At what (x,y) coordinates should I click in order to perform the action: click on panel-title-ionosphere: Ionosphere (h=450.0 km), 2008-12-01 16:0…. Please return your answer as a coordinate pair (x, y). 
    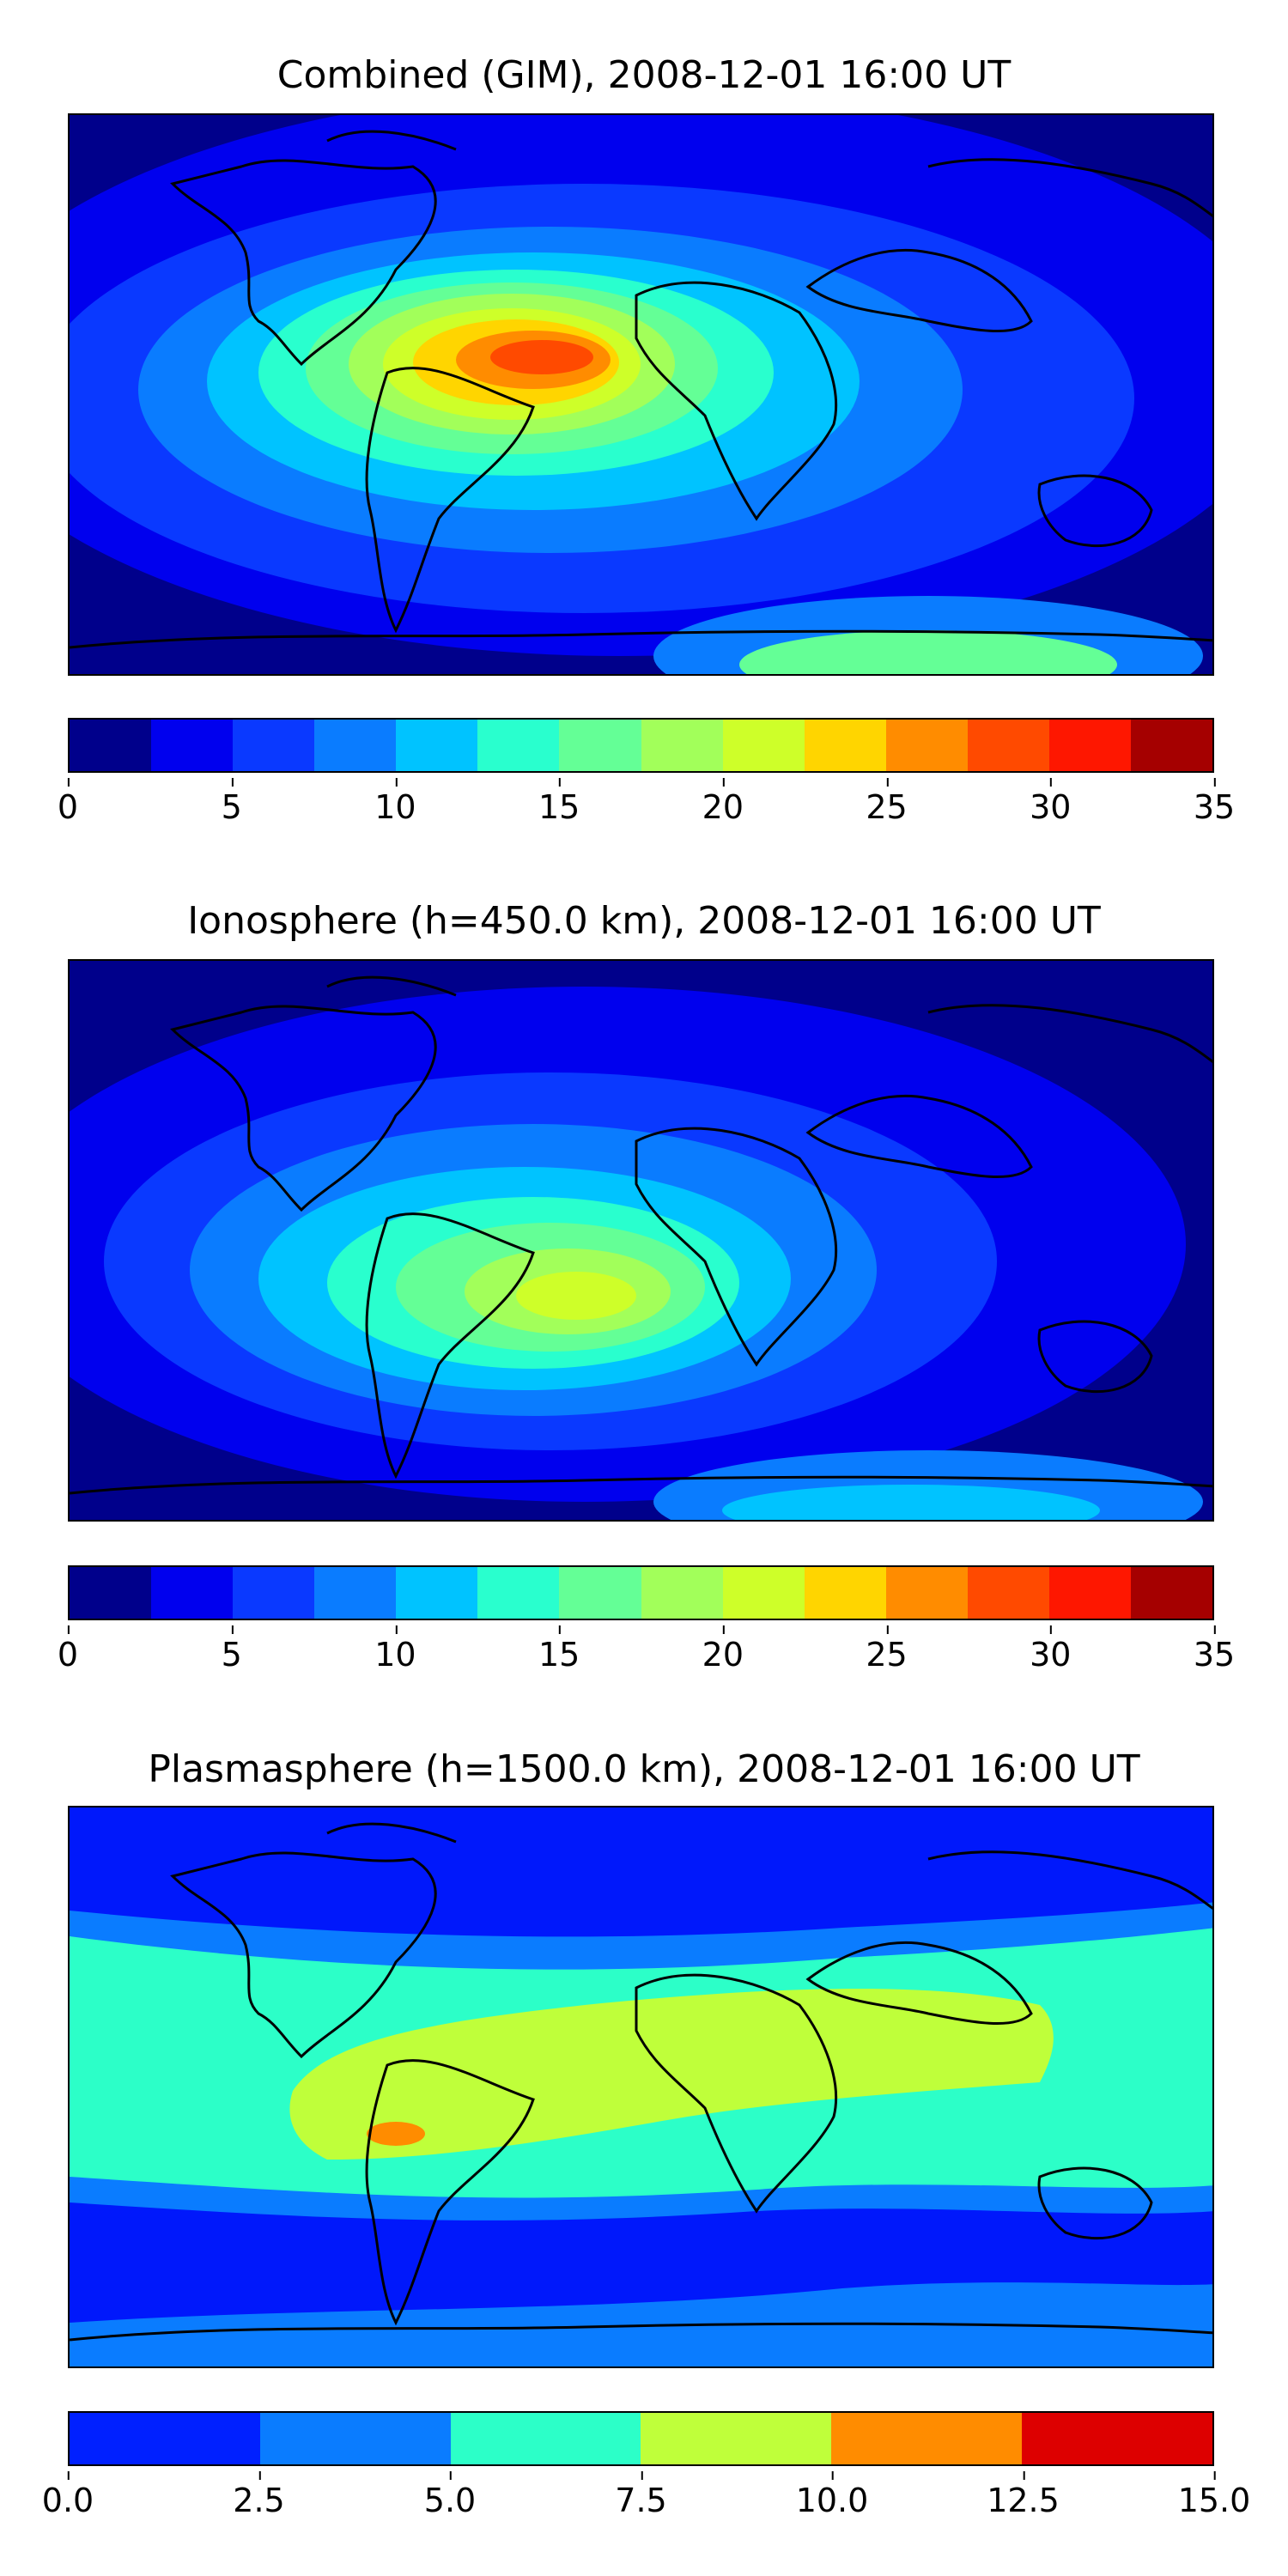
    Looking at the image, I should click on (644, 921).